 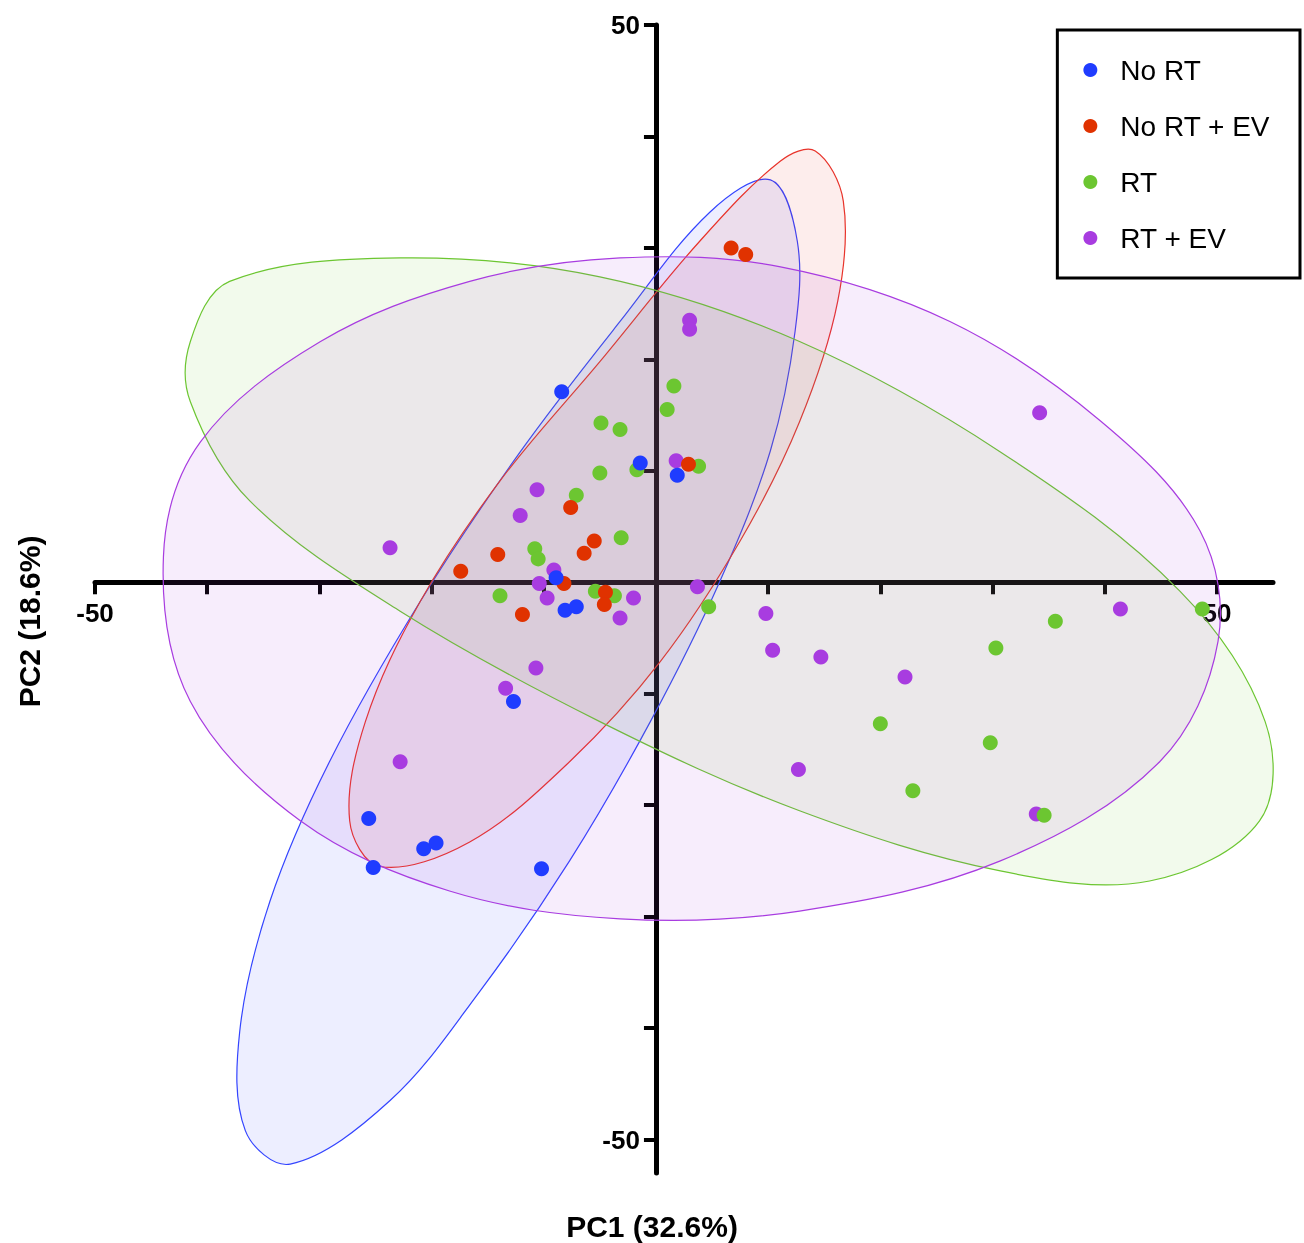 What do you see at coordinates (1173, 238) in the screenshot?
I see `legend-label: RT + EV` at bounding box center [1173, 238].